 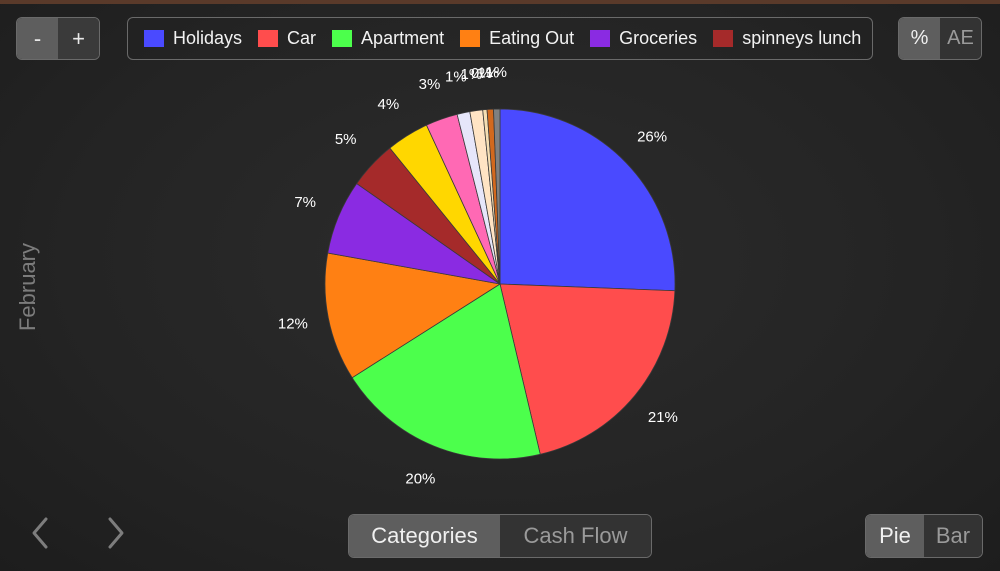 I want to click on zoom-control: - +, so click(x=58, y=38).